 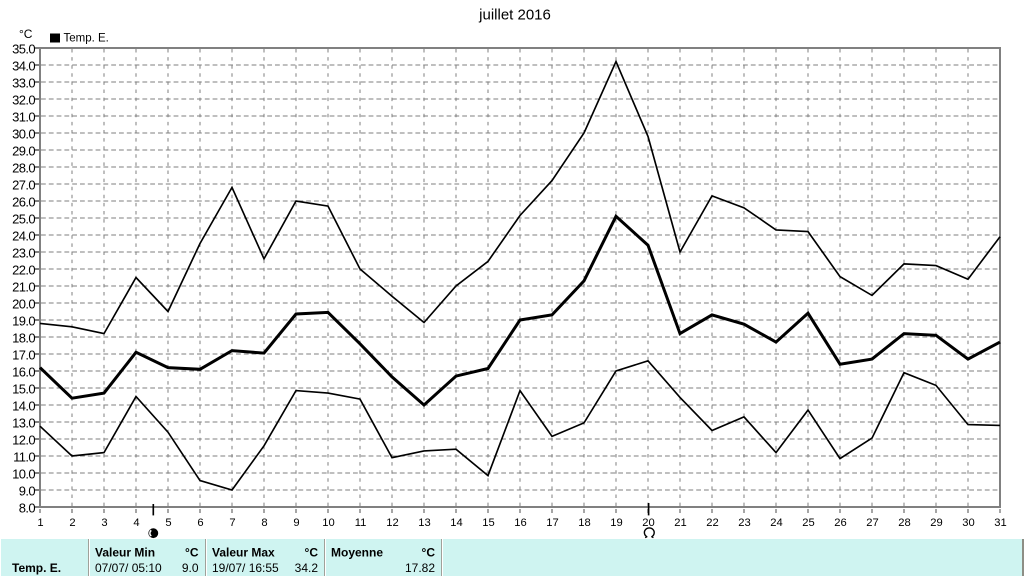 I want to click on svg-text: Valeur Max, so click(x=243, y=553).